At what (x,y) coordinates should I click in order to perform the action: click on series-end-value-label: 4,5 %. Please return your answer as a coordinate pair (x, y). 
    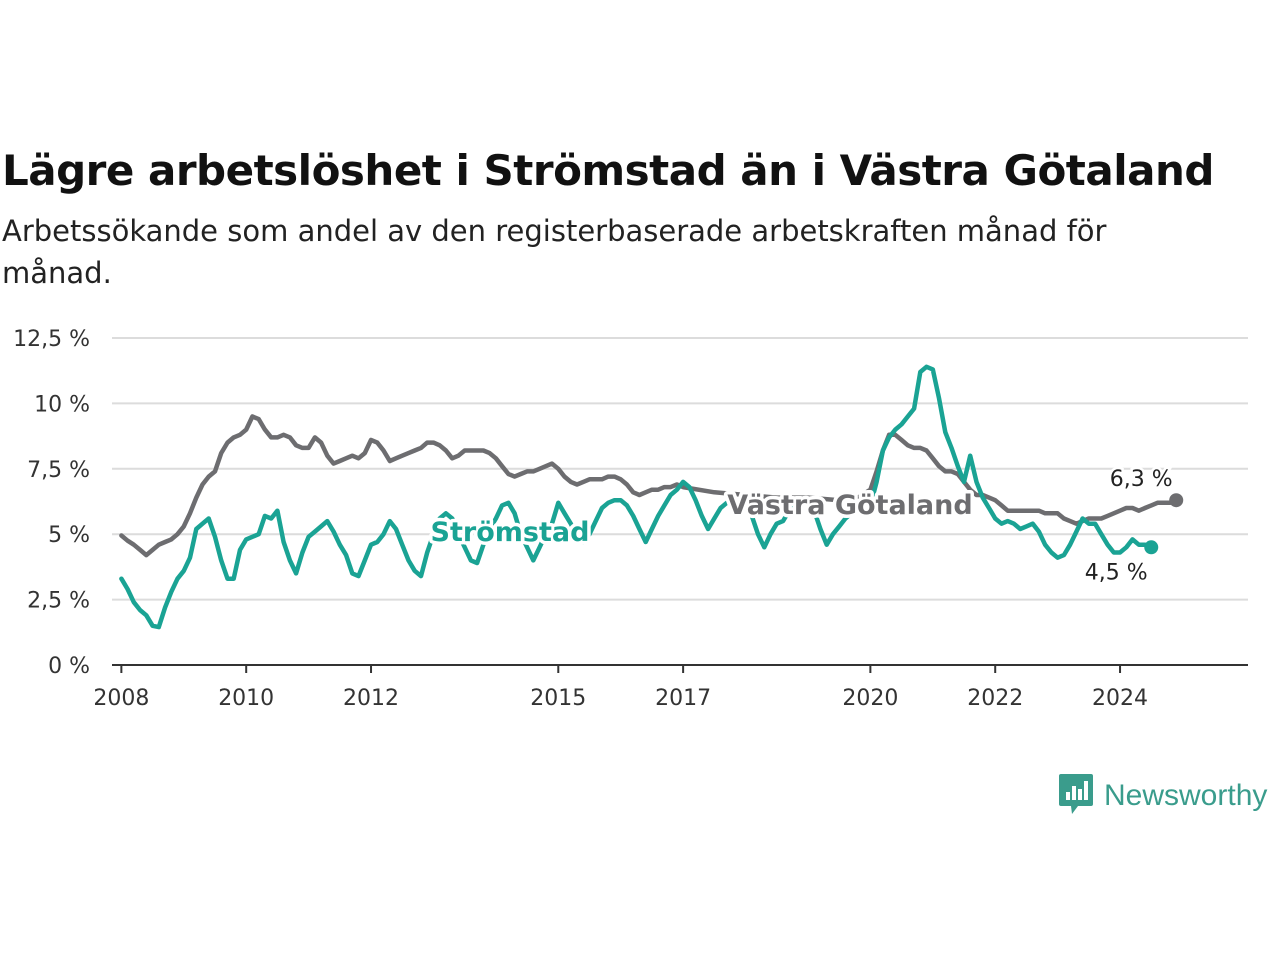
    Looking at the image, I should click on (1116, 572).